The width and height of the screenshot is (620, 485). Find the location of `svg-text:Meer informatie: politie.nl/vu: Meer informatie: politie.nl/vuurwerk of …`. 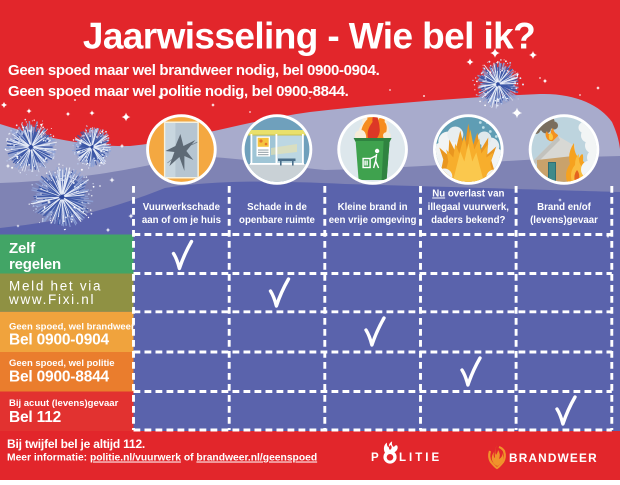

svg-text:Meer informatie: politie.nl/vu: Meer informatie: politie.nl/vuurwerk of … is located at coordinates (162, 458).